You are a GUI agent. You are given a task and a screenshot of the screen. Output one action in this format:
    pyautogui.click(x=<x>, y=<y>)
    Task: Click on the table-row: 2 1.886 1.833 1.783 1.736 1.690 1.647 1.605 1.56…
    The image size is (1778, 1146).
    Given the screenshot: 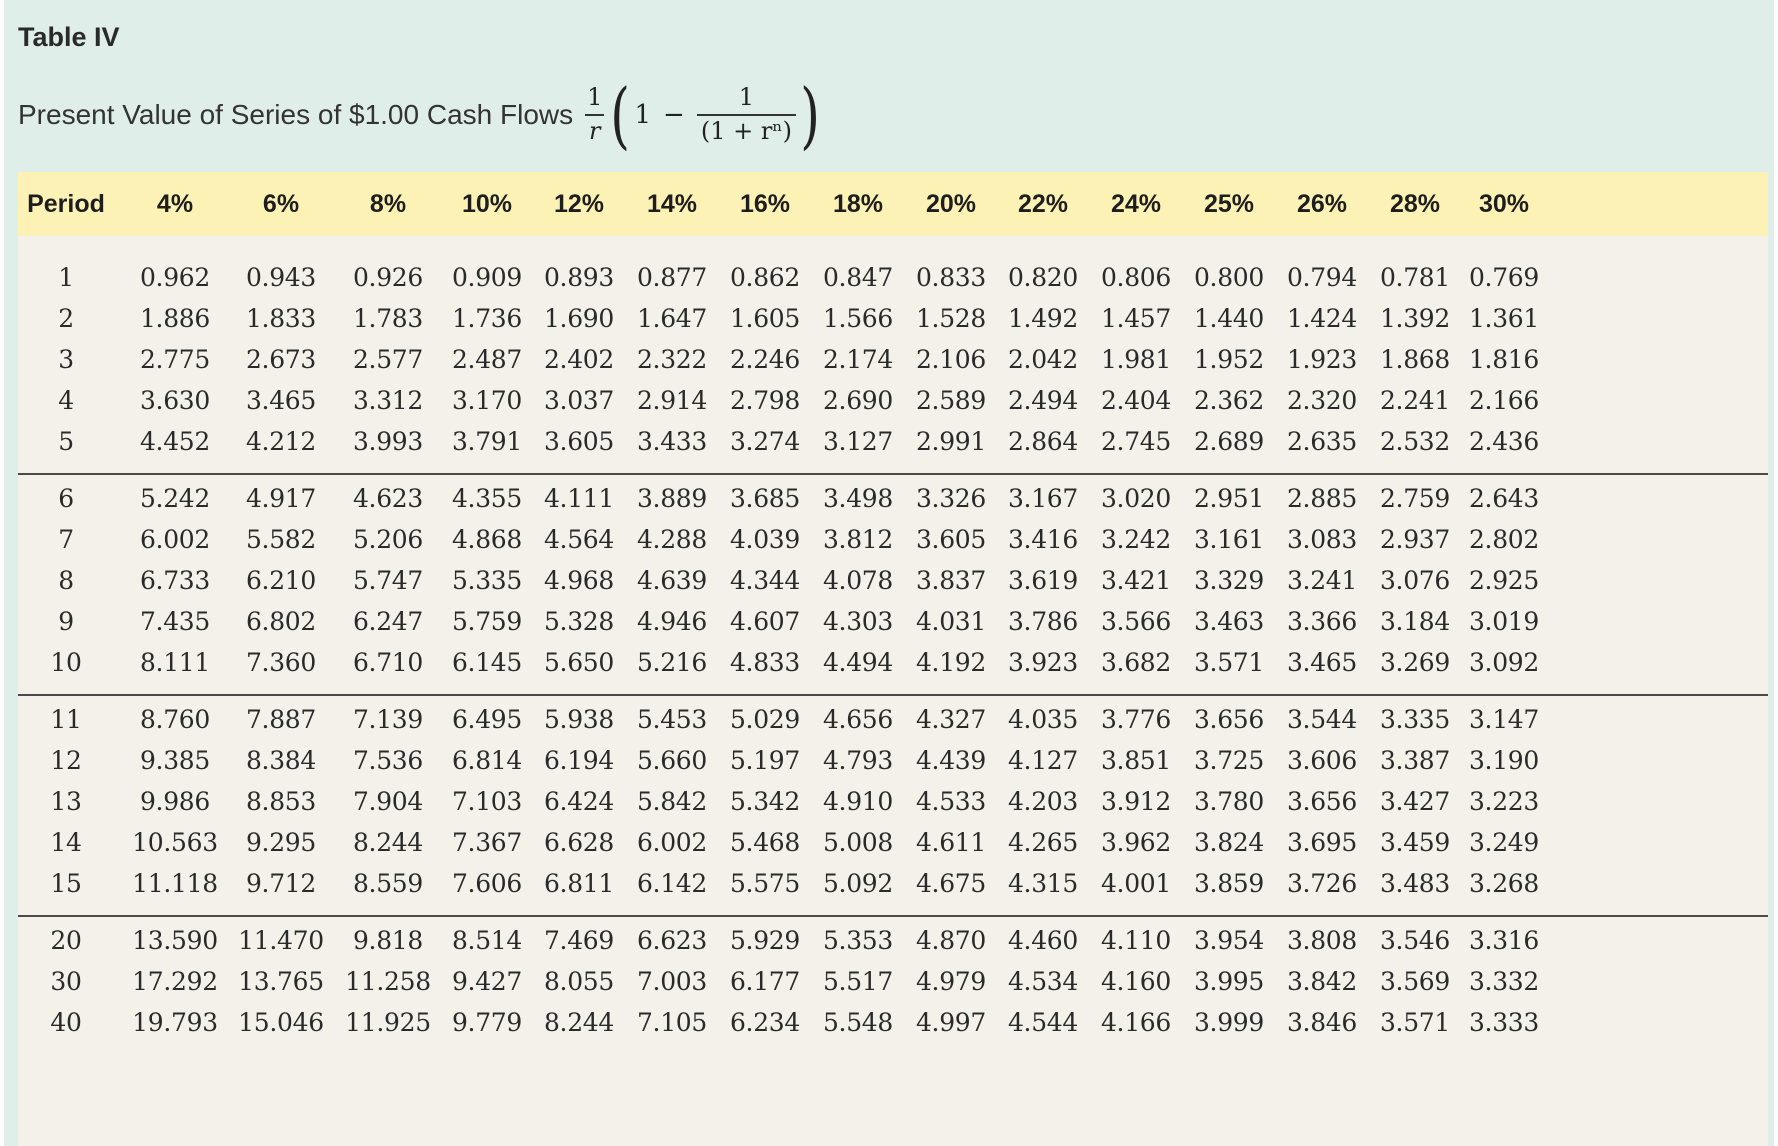 What is the action you would take?
    pyautogui.click(x=893, y=318)
    